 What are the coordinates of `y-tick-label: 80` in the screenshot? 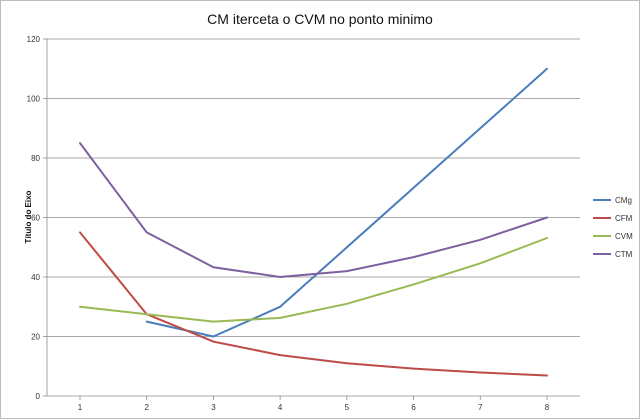 It's located at (35, 158).